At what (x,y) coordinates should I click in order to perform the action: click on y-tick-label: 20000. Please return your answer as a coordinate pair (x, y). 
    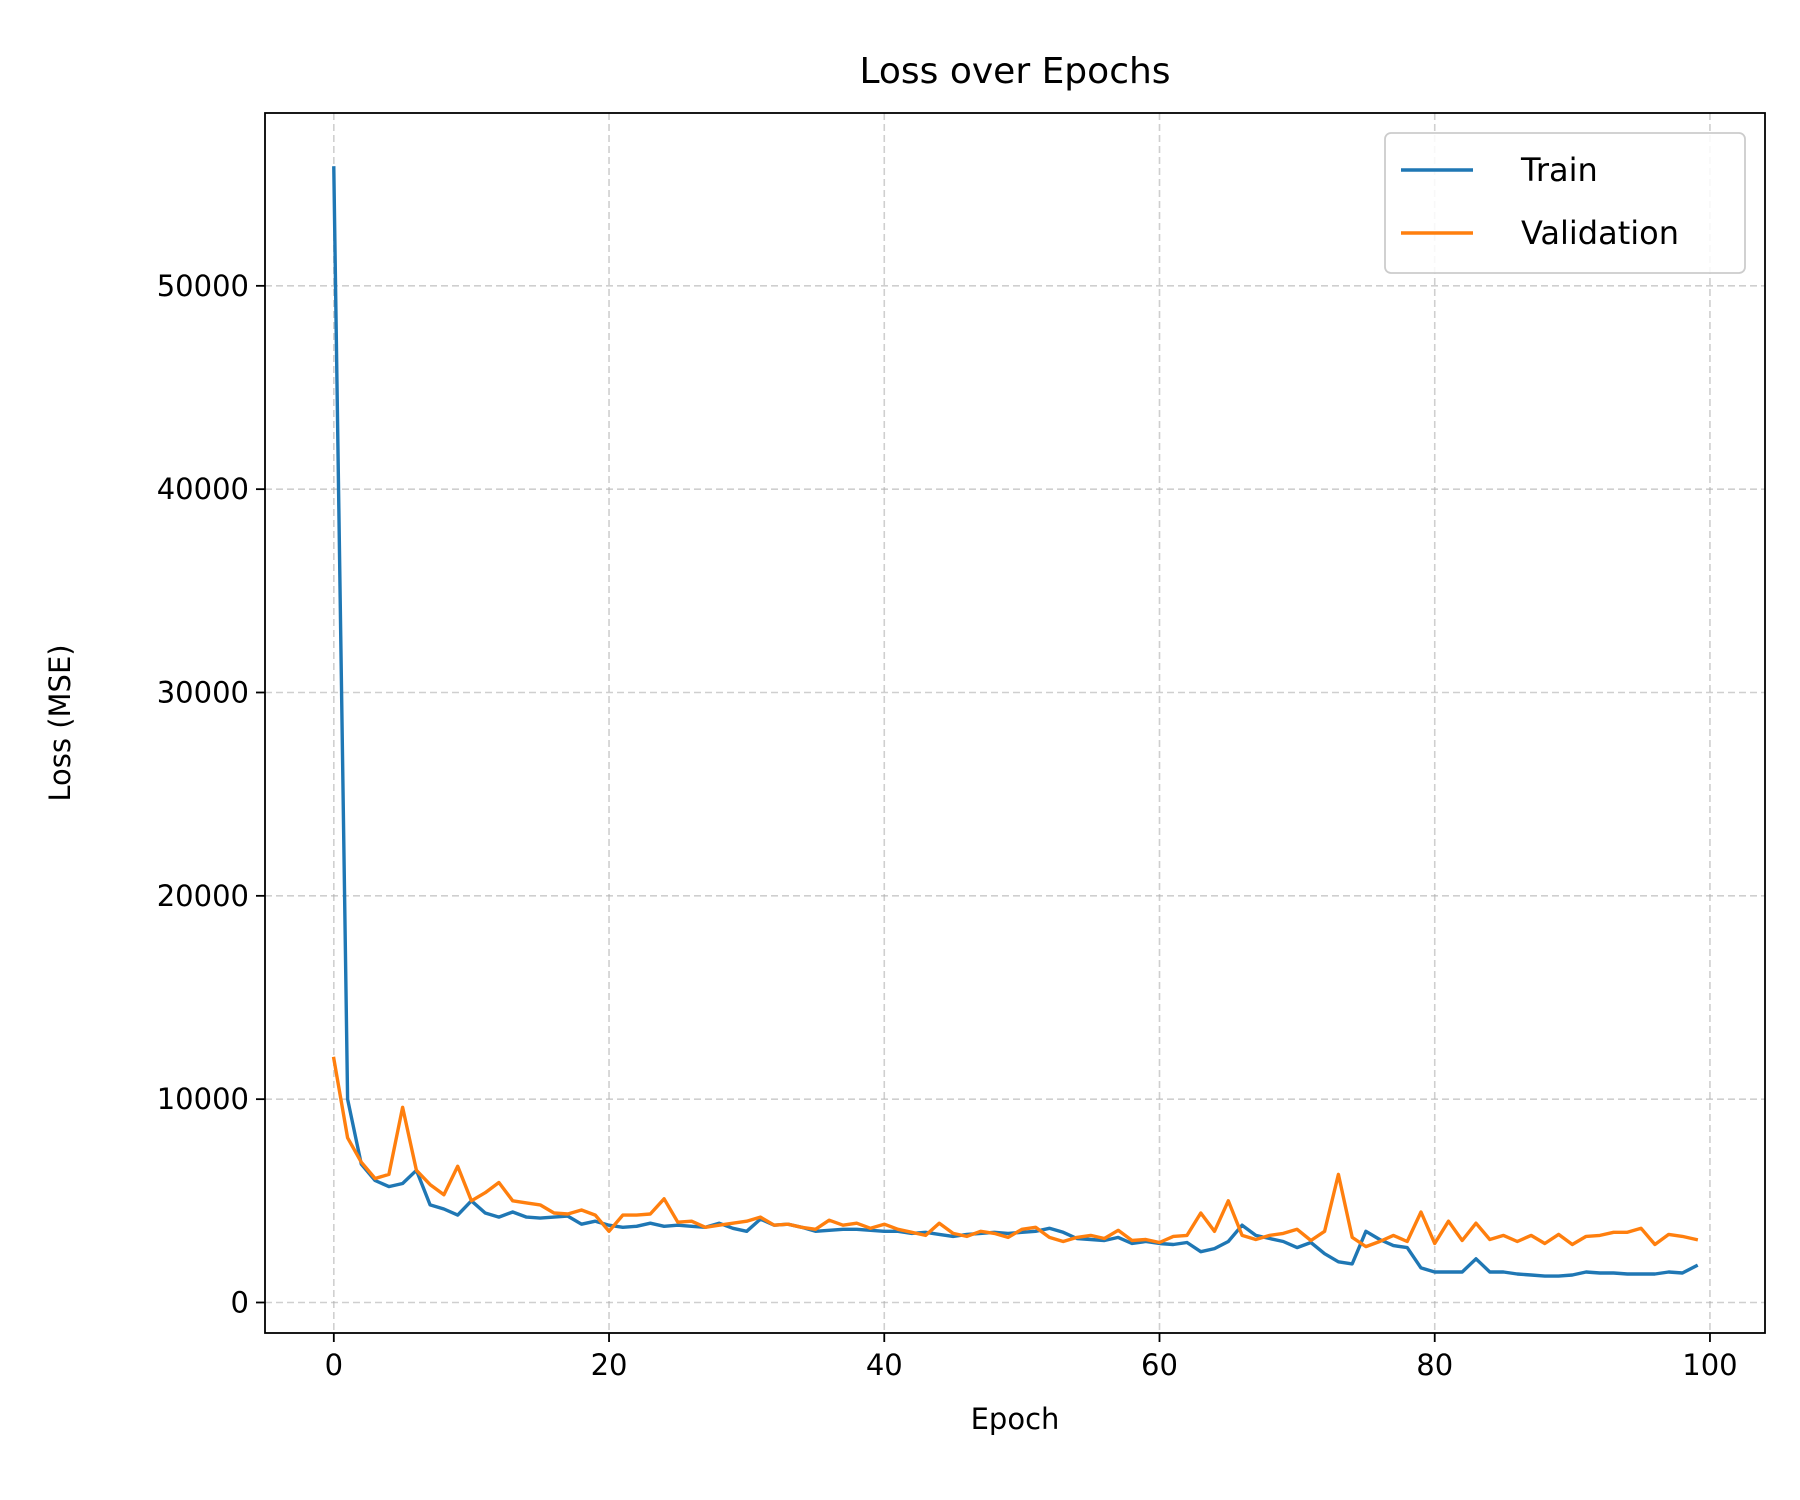
    Looking at the image, I should click on (203, 896).